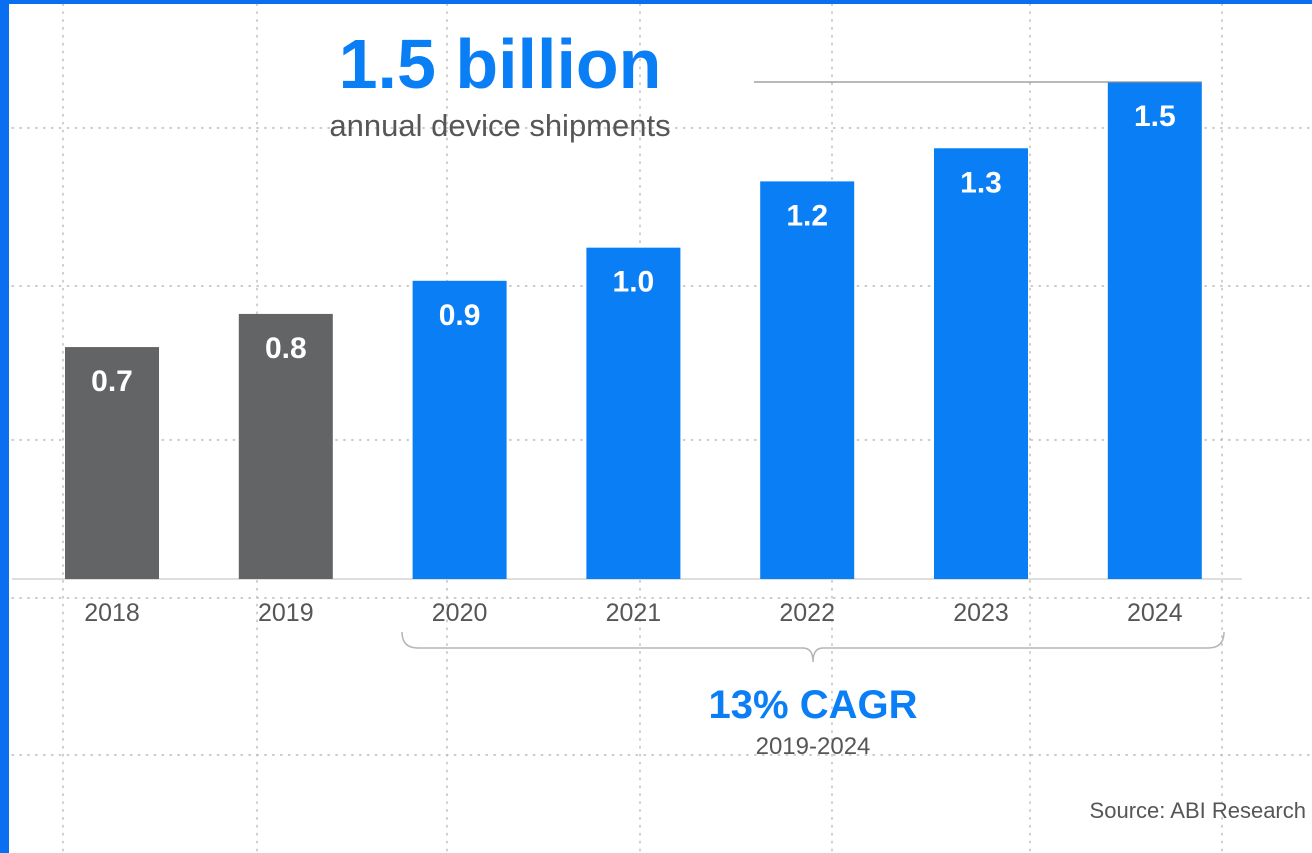  Describe the element at coordinates (633, 413) in the screenshot. I see `bar-2021` at that location.